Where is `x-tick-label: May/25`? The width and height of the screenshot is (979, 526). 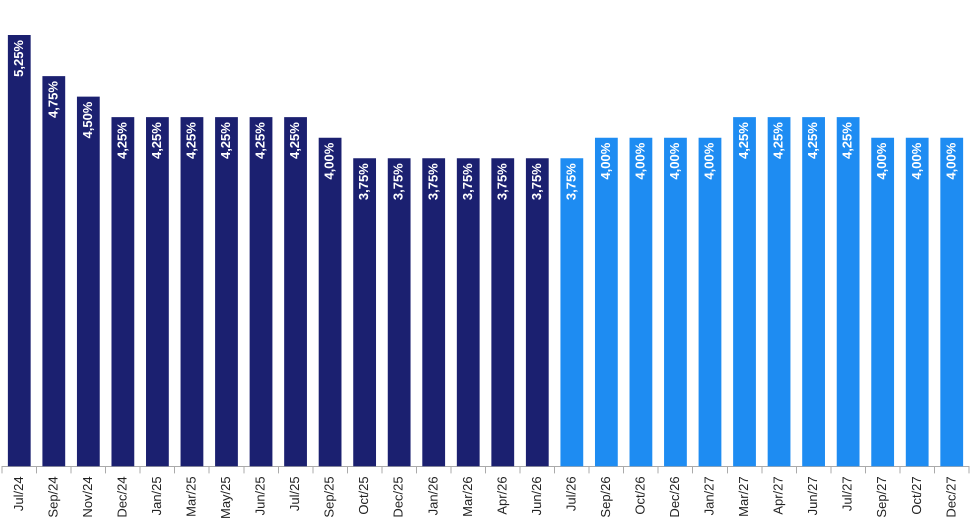 x-tick-label: May/25 is located at coordinates (226, 498).